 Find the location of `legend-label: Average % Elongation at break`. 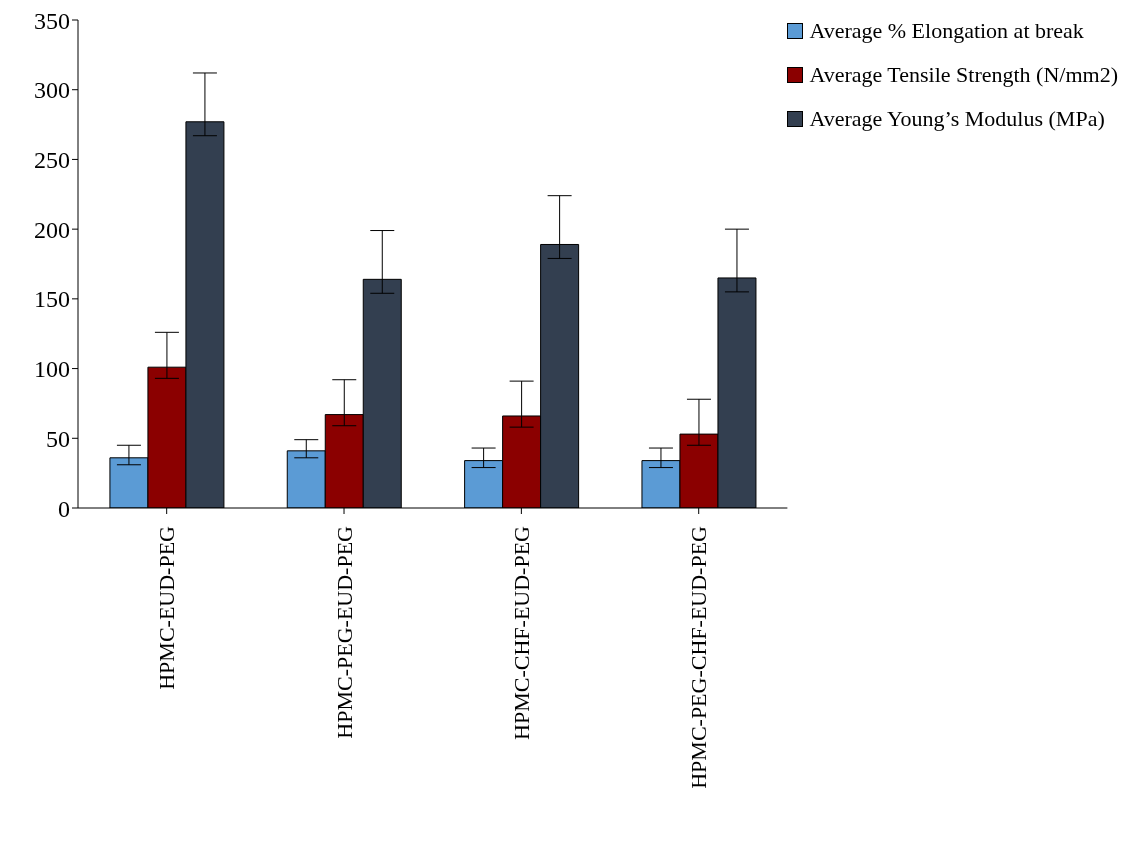

legend-label: Average % Elongation at break is located at coordinates (946, 31).